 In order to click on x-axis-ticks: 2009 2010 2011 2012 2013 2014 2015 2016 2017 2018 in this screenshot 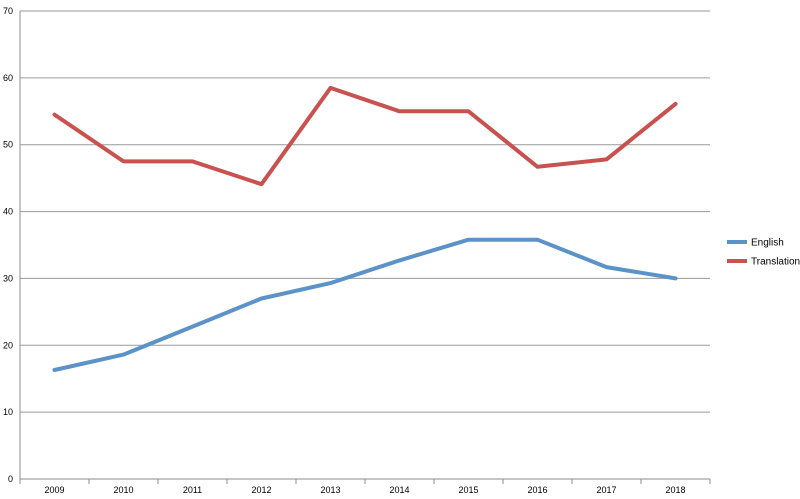, I will do `click(364, 490)`.